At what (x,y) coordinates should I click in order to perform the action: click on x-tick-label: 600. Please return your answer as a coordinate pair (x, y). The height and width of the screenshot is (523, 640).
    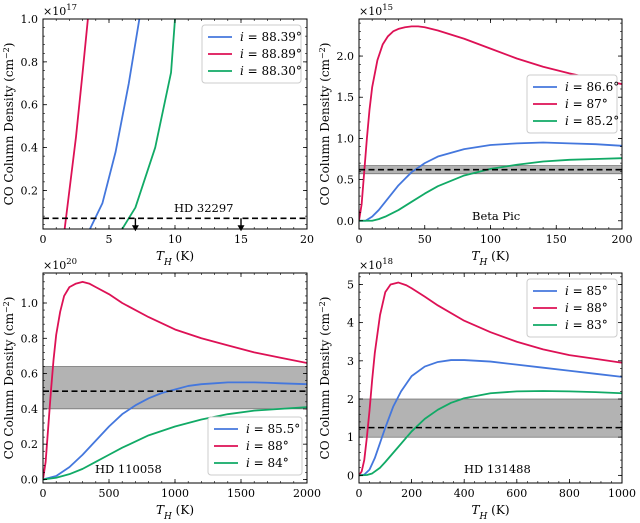
    Looking at the image, I should click on (516, 493).